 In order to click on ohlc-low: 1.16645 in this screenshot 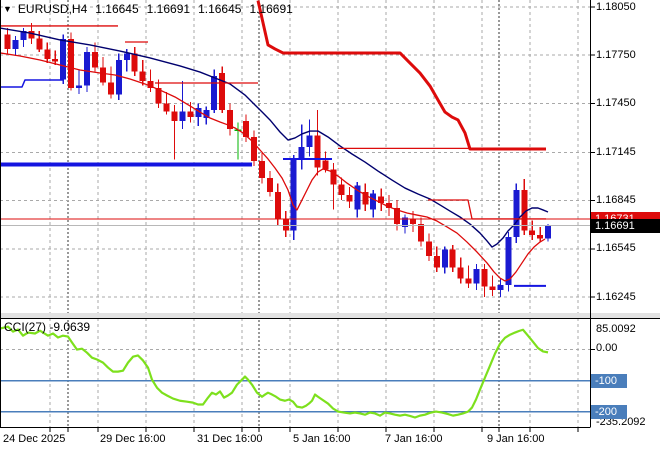, I will do `click(220, 9)`.